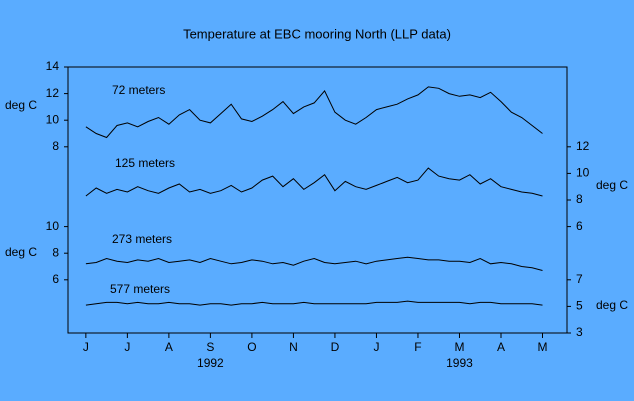  What do you see at coordinates (335, 347) in the screenshot?
I see `x-tick-label: D` at bounding box center [335, 347].